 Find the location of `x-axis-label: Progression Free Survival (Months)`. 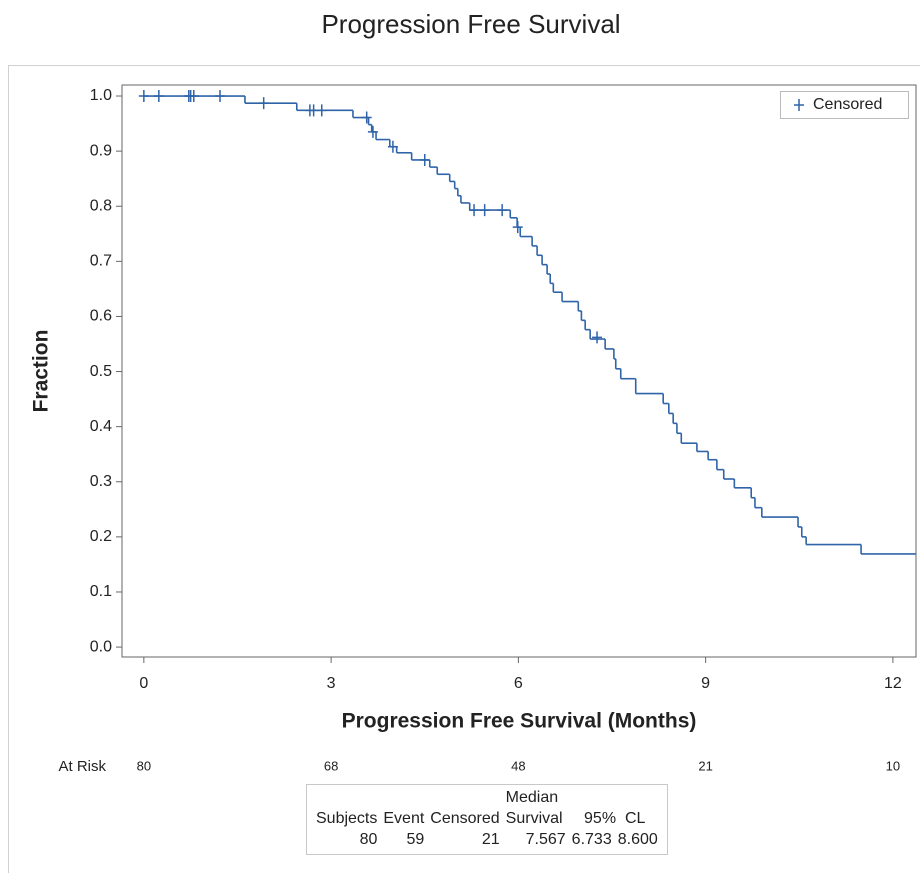

x-axis-label: Progression Free Survival (Months) is located at coordinates (519, 721).